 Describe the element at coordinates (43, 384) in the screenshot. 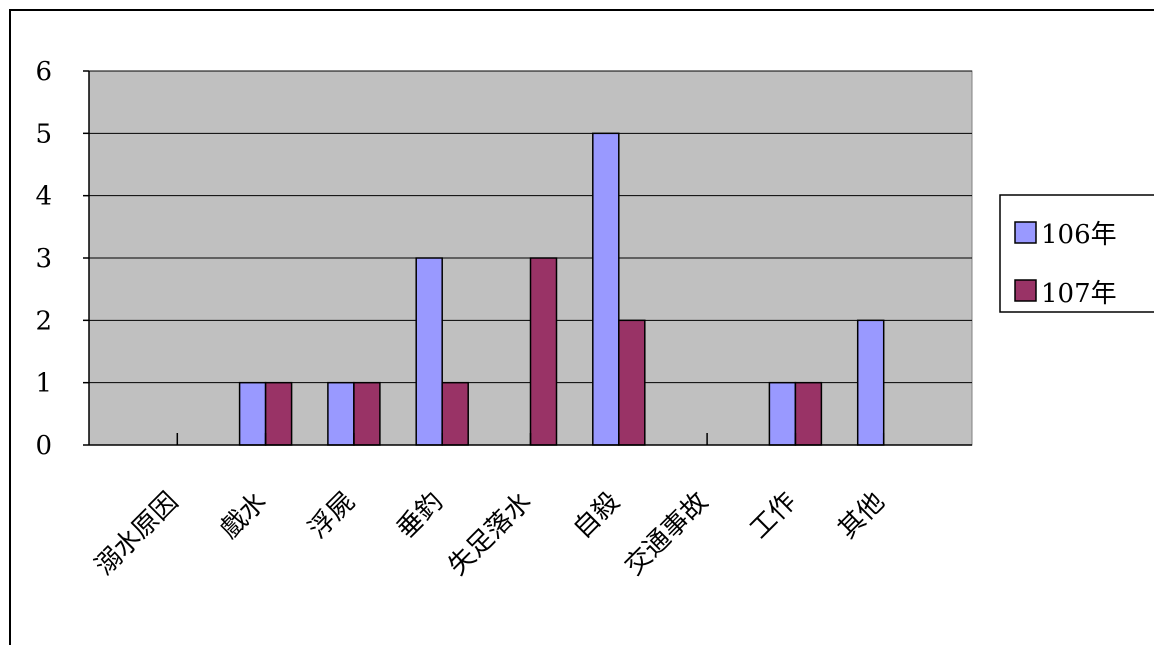

I see `y-tick-label: 1` at that location.